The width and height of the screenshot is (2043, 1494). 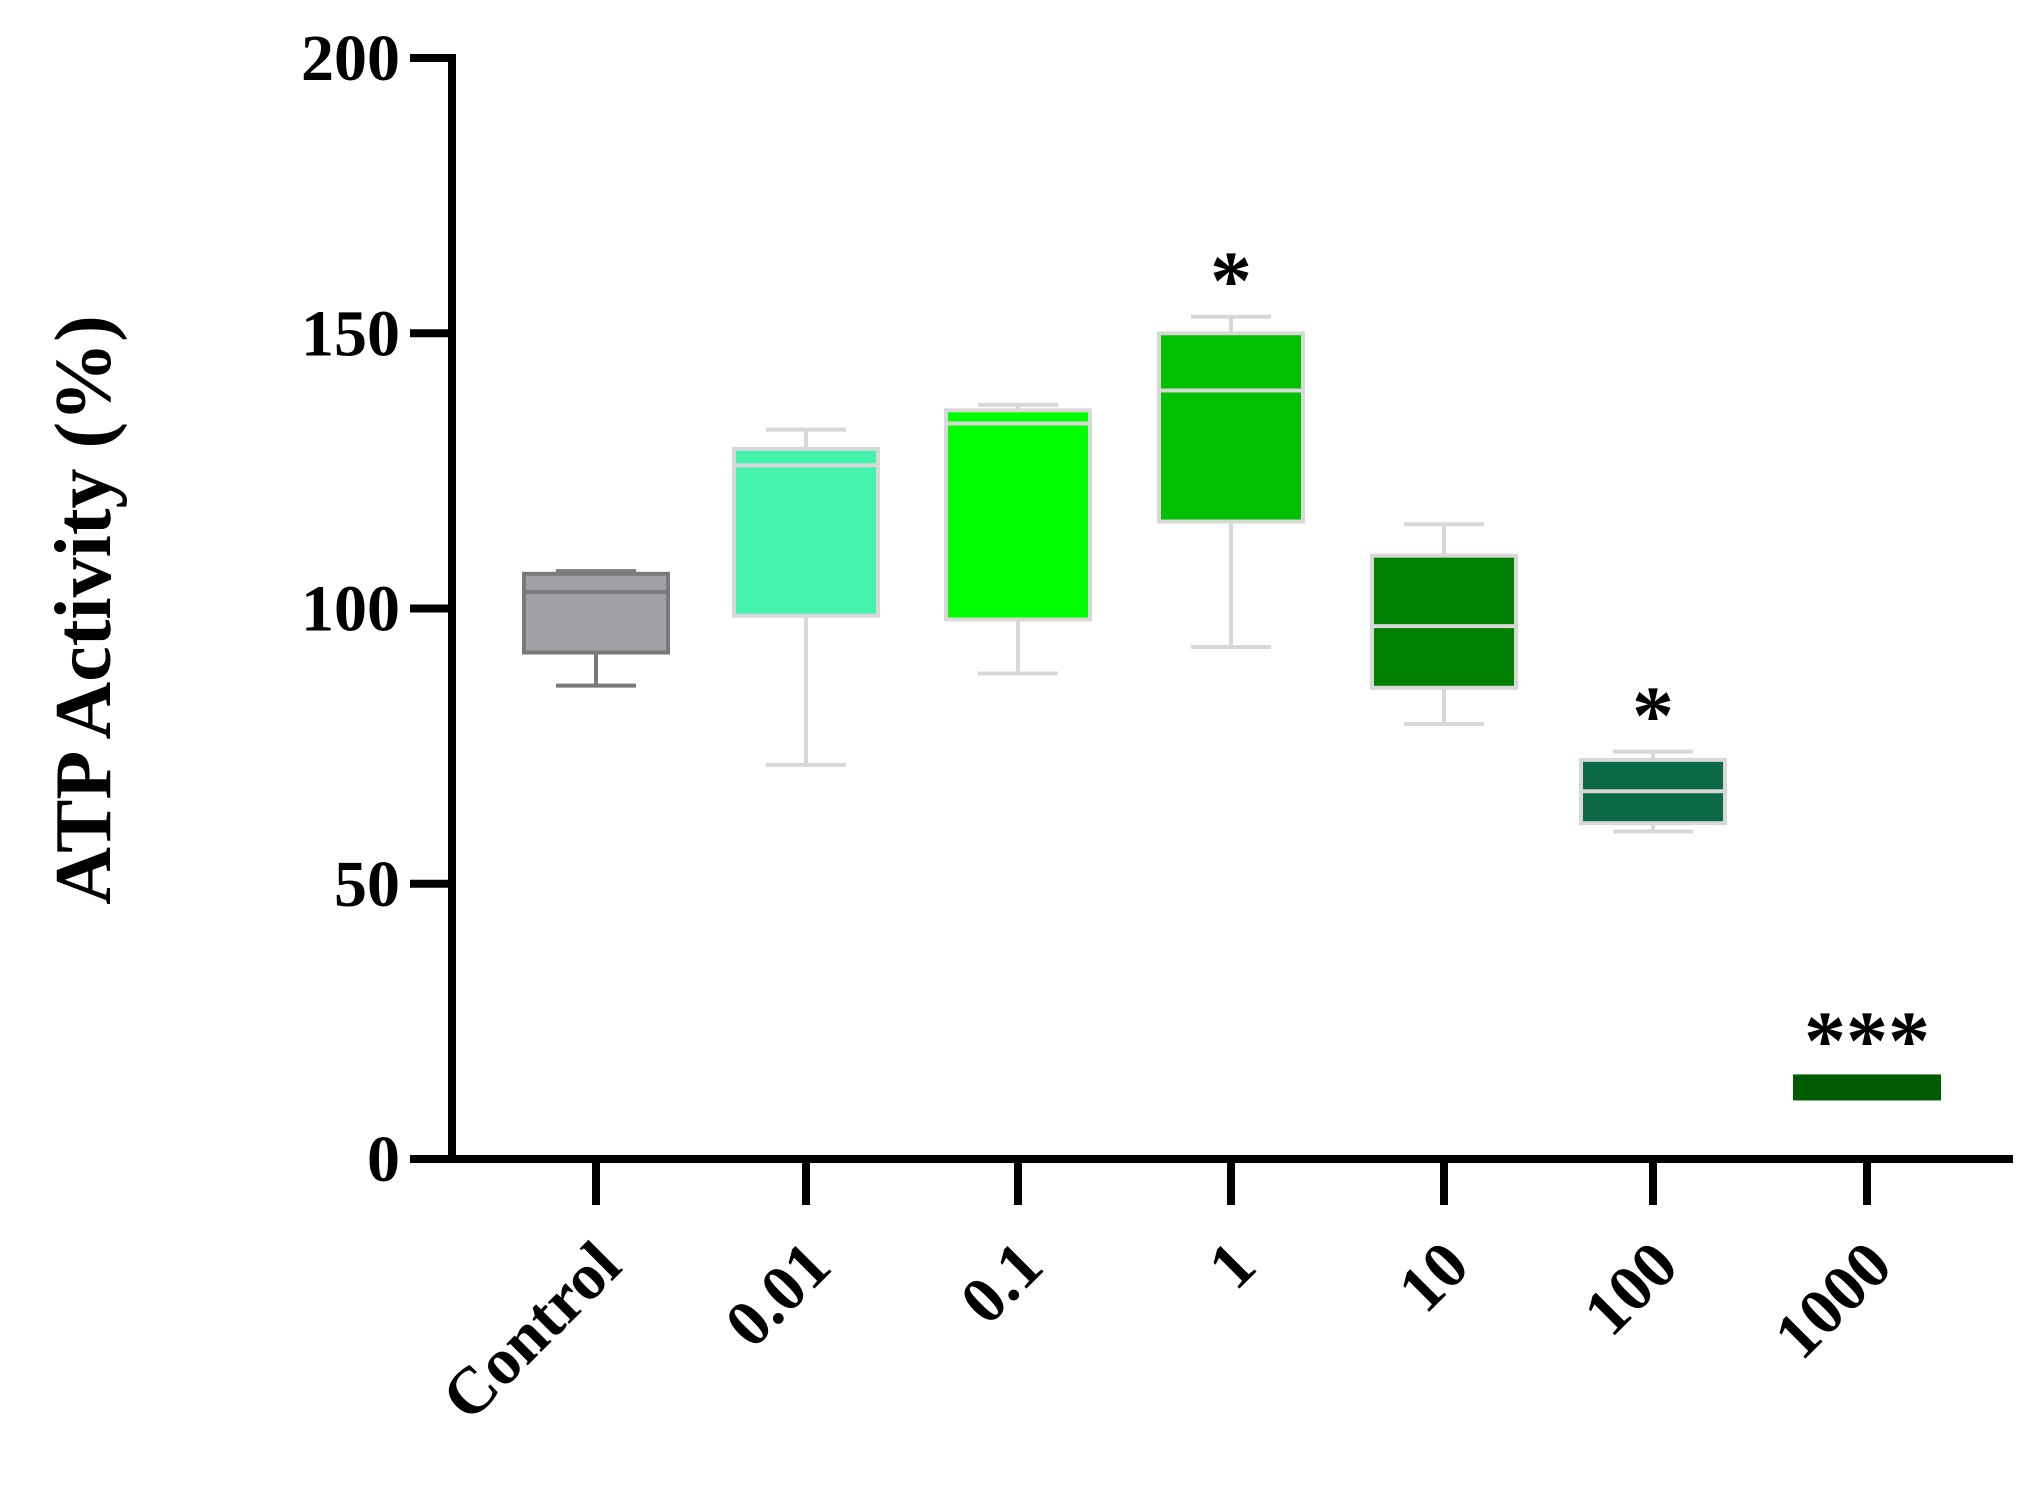 I want to click on y-tick-label: 100, so click(x=350, y=609).